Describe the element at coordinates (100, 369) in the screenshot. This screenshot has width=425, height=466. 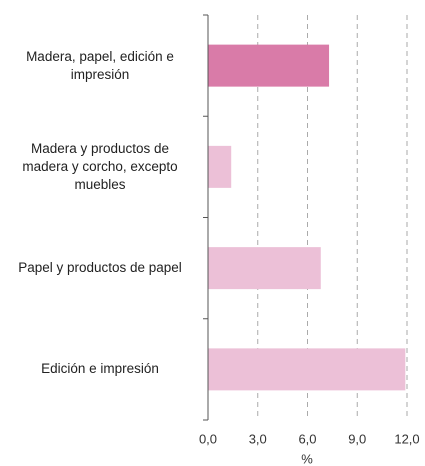
I see `y-tick-label: Edición e impresión` at that location.